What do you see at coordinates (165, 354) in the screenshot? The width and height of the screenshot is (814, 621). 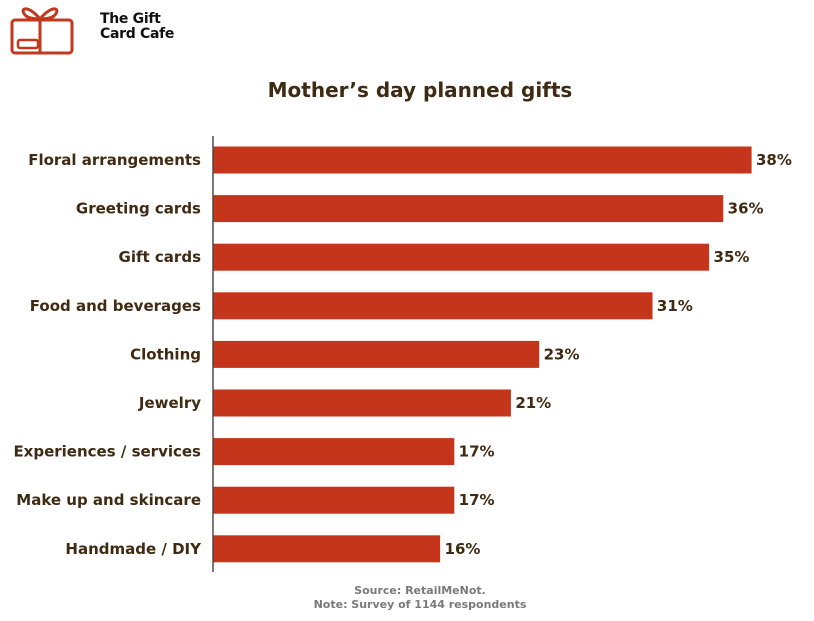 I see `category-label: Clothing` at bounding box center [165, 354].